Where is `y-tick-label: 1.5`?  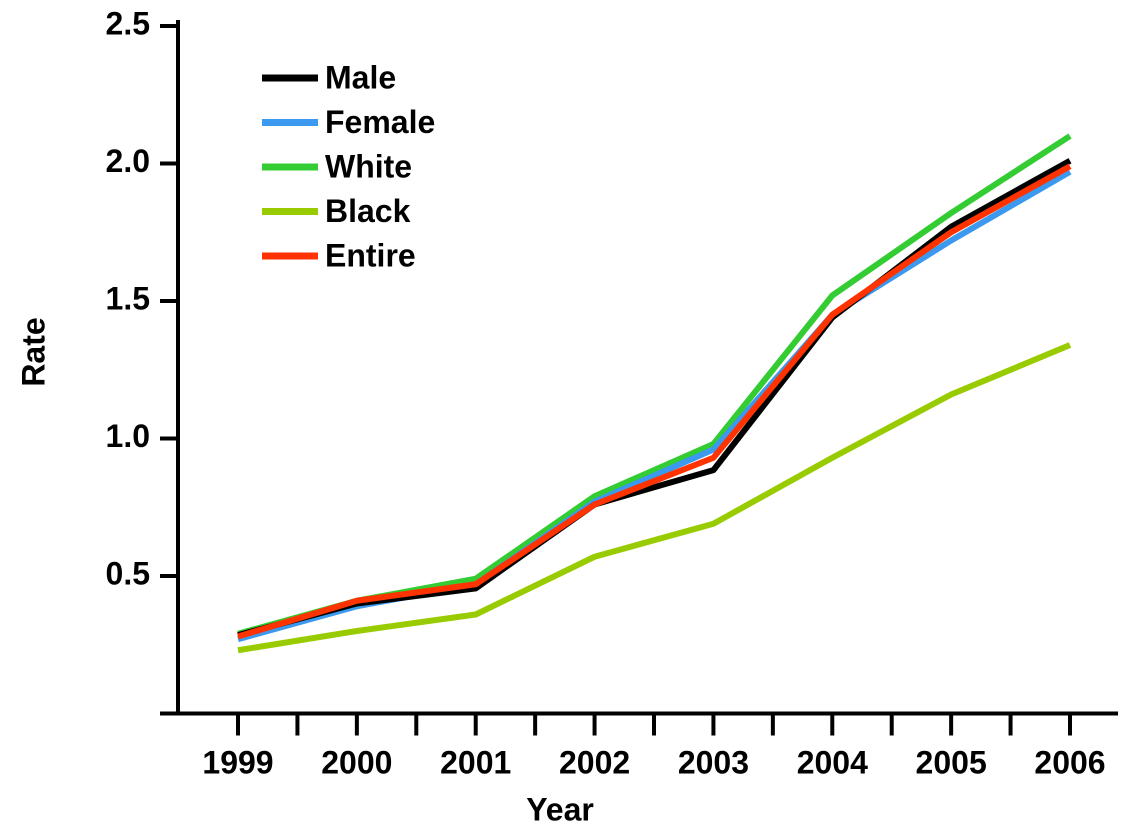
y-tick-label: 1.5 is located at coordinates (128, 298).